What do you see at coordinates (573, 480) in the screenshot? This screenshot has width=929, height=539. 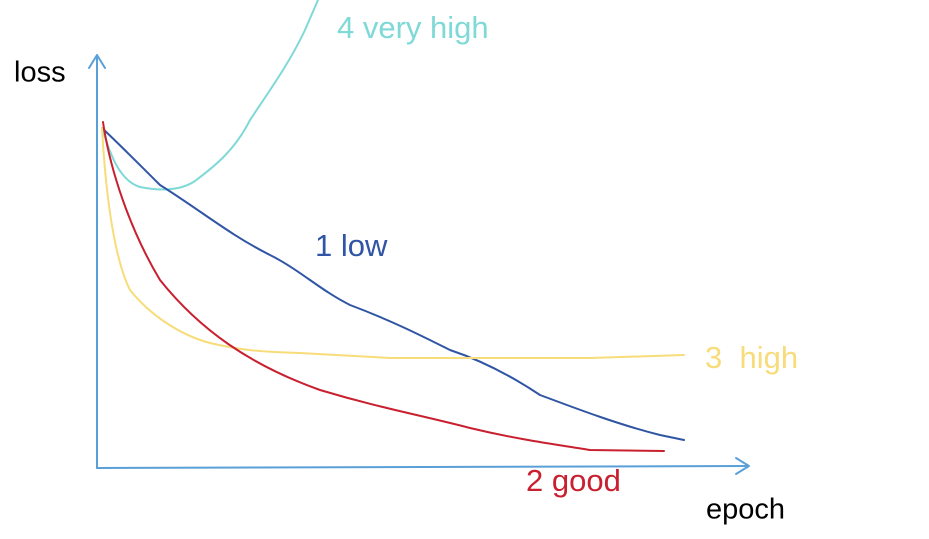 I see `curve-label: 2 good` at bounding box center [573, 480].